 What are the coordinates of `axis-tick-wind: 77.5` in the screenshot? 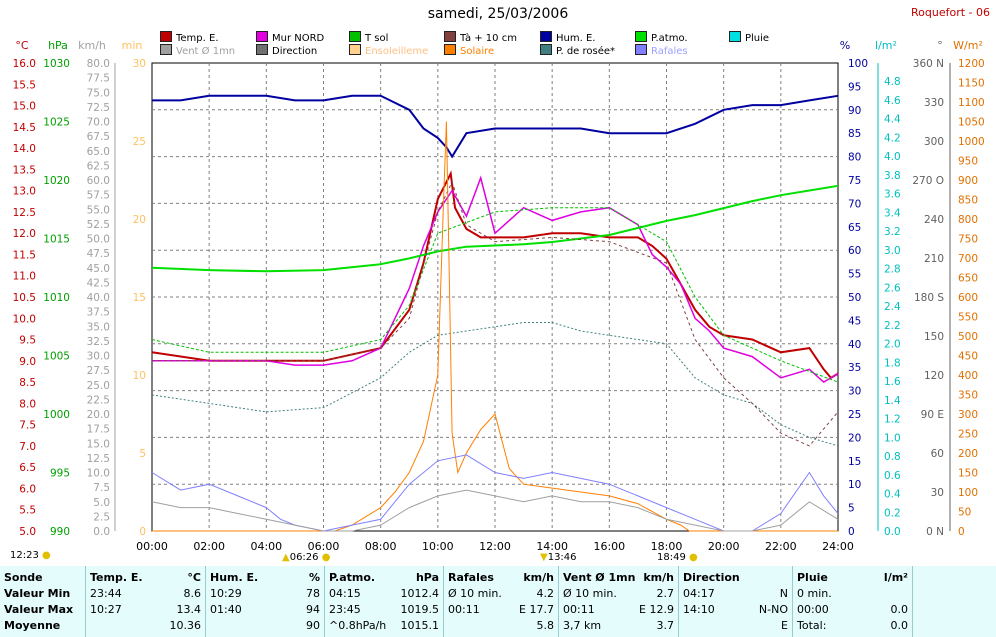 It's located at (98, 79).